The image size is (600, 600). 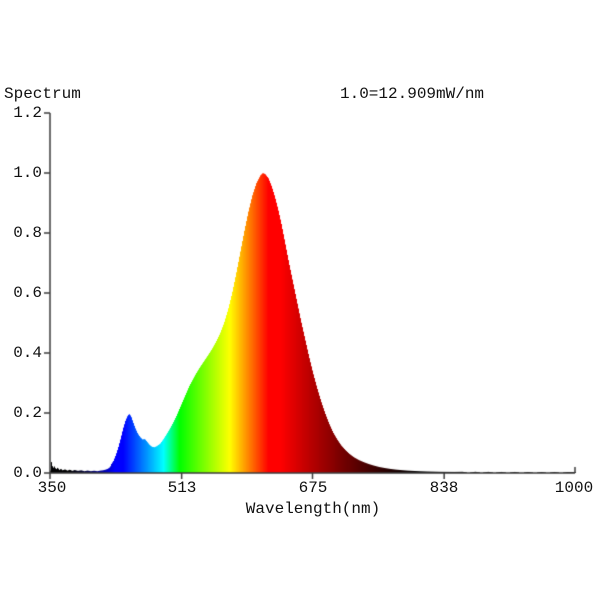 What do you see at coordinates (27, 413) in the screenshot?
I see `y-tick-label: 0.2` at bounding box center [27, 413].